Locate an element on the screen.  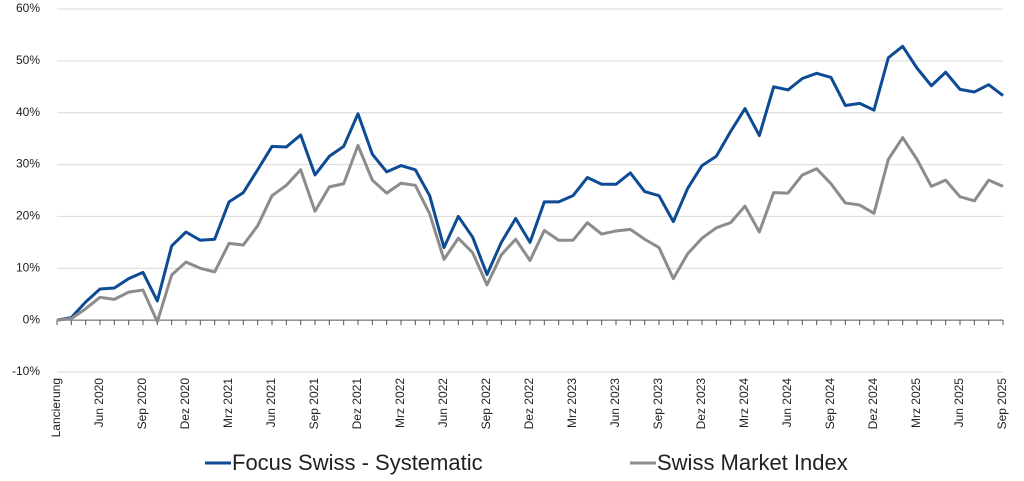
x-tick-label: Sep 2023 is located at coordinates (658, 404).